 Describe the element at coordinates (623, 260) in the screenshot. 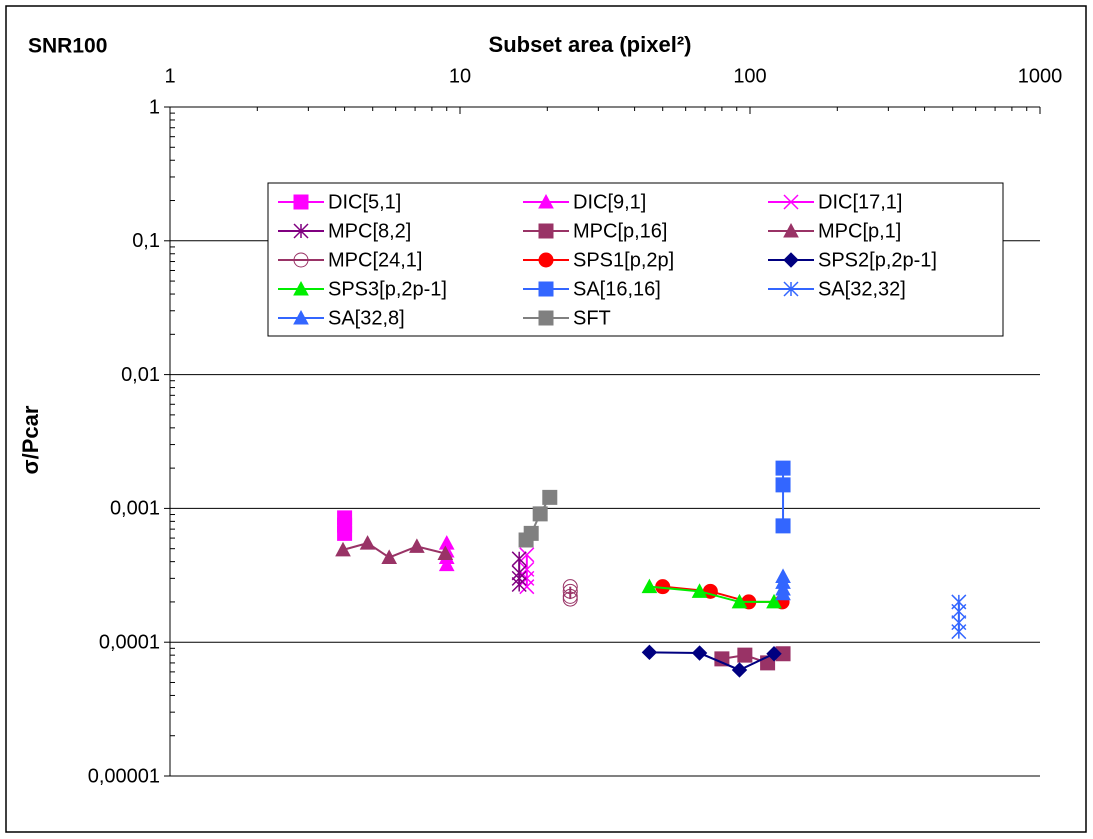

I see `legend-label: SPS1[p,2p]` at that location.